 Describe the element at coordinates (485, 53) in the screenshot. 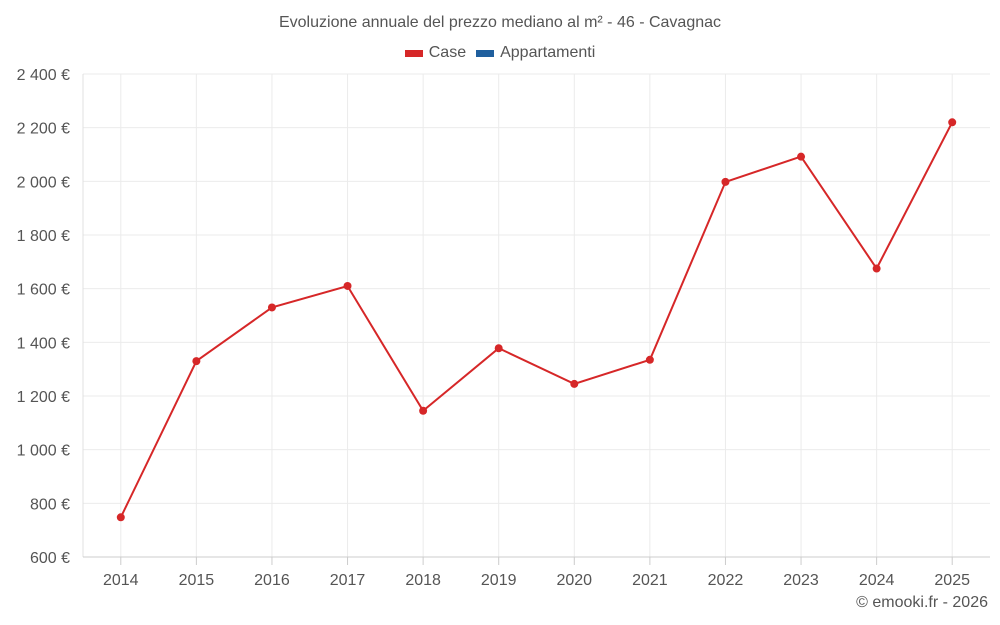

I see `legend-swatch-appartamenti` at that location.